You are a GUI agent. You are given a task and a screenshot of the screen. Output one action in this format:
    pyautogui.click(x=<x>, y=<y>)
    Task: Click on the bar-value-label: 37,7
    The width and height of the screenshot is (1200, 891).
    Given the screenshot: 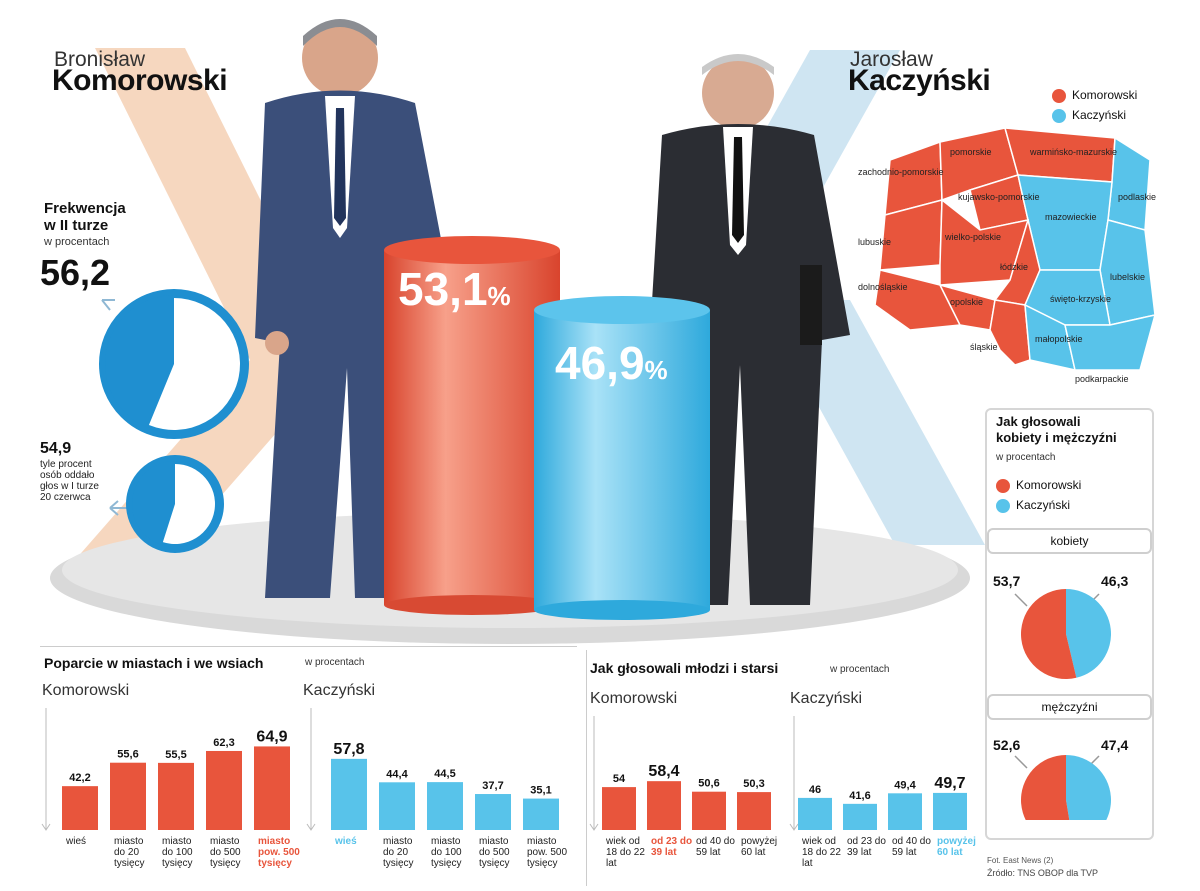 What is the action you would take?
    pyautogui.click(x=492, y=786)
    